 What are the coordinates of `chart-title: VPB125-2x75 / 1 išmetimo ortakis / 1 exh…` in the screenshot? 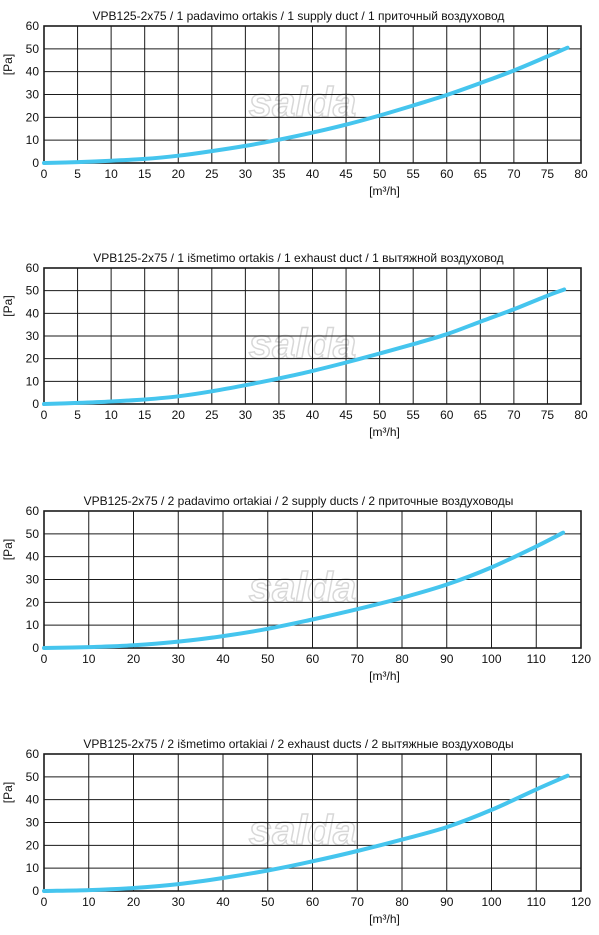 It's located at (298, 258).